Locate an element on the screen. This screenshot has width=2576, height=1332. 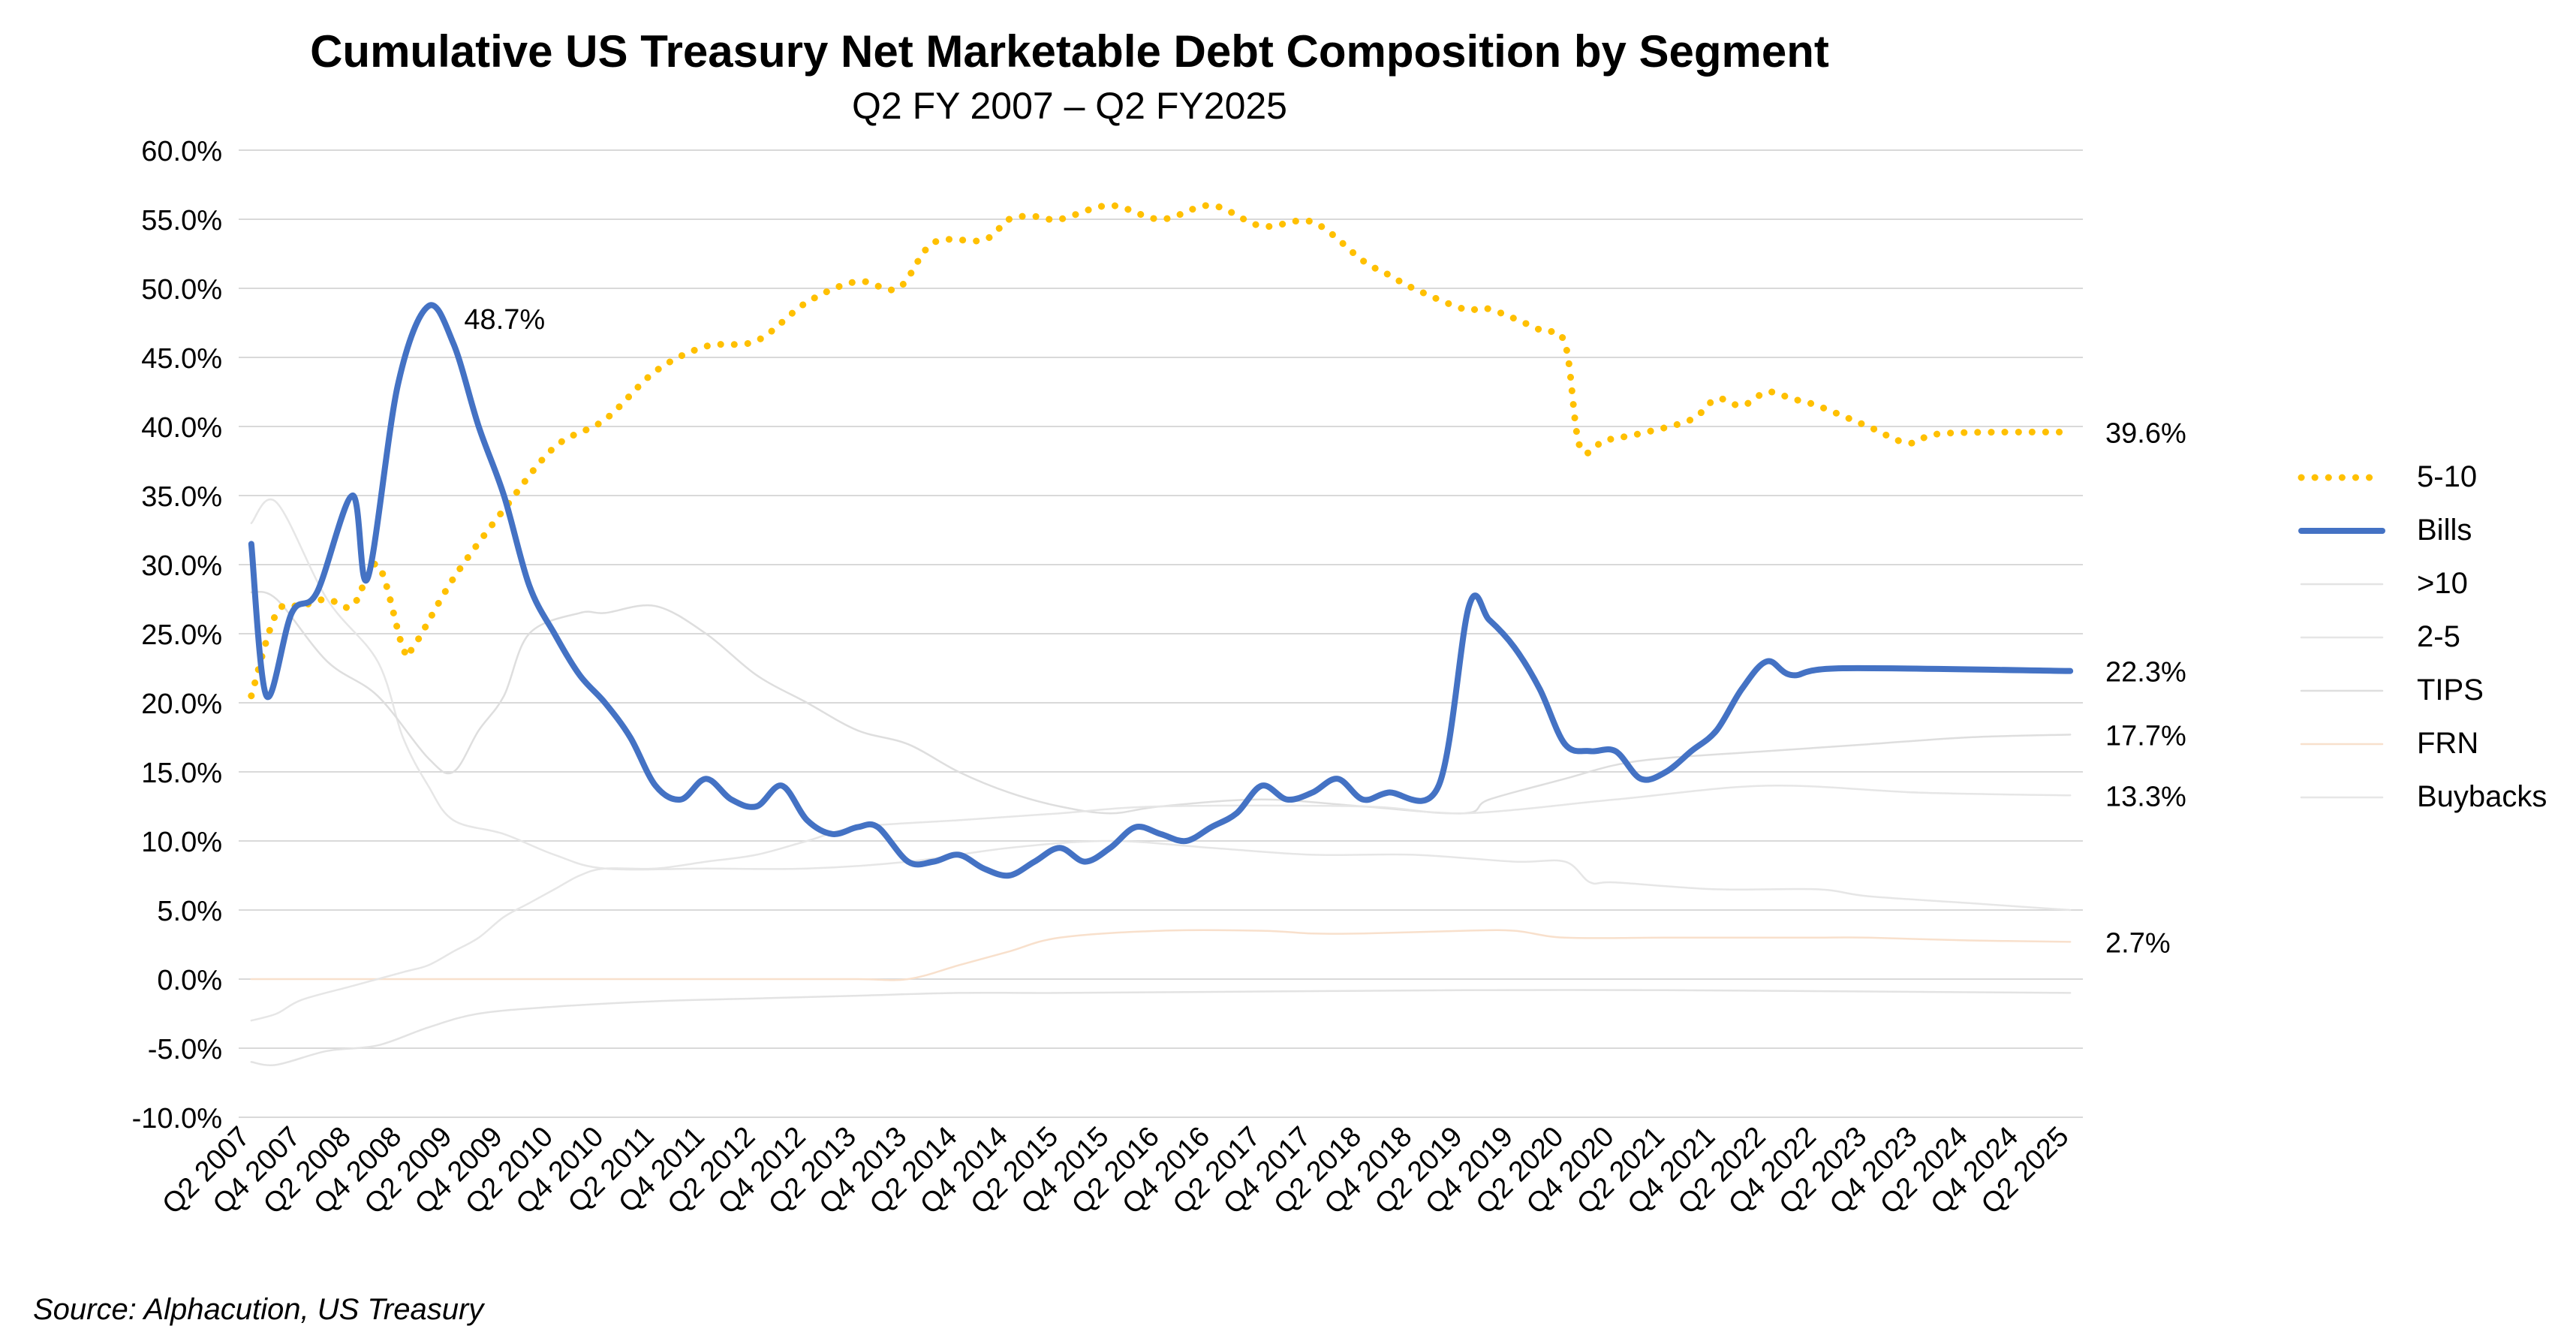
y-tick-label: 20.0% is located at coordinates (182, 704).